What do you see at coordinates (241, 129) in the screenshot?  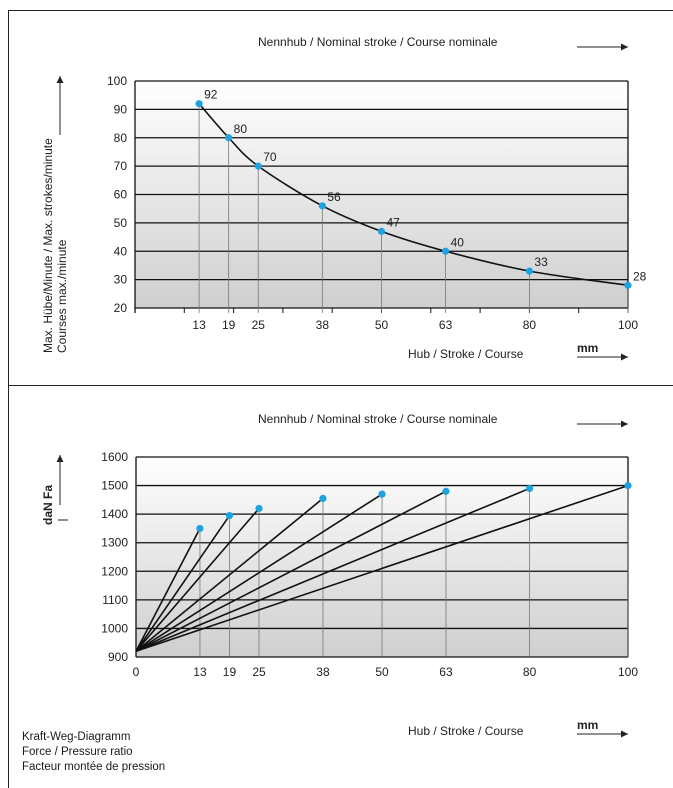 I see `top-data-label: 80` at bounding box center [241, 129].